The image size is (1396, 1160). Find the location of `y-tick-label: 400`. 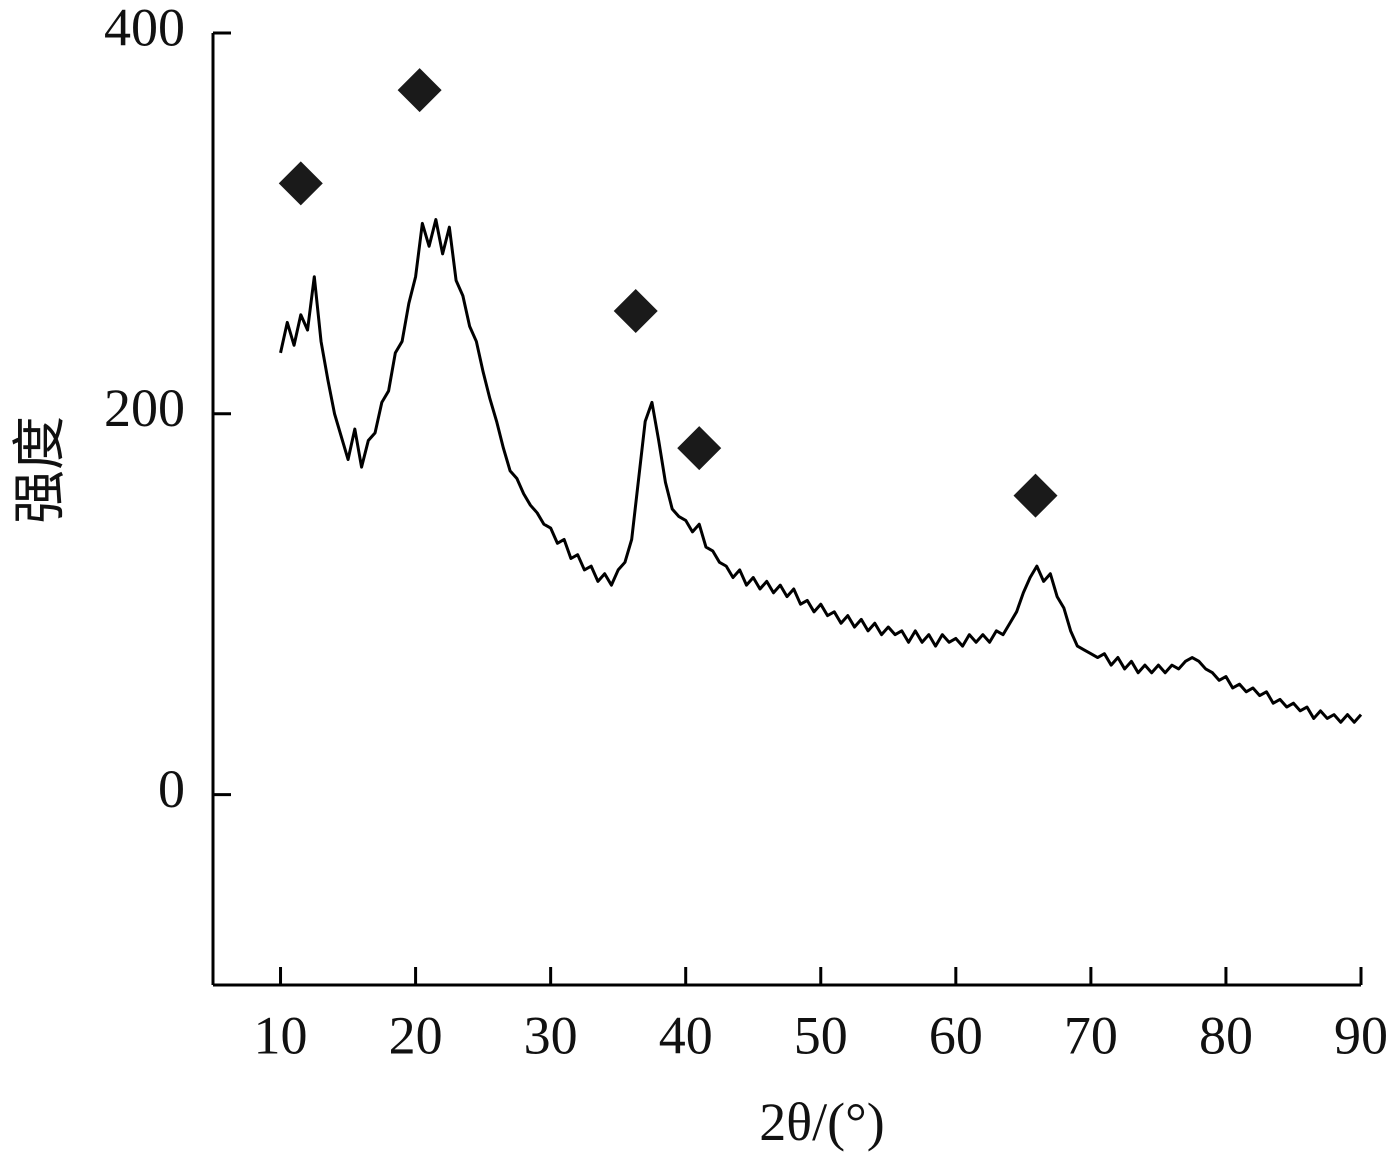

y-tick-label: 400 is located at coordinates (144, 28).